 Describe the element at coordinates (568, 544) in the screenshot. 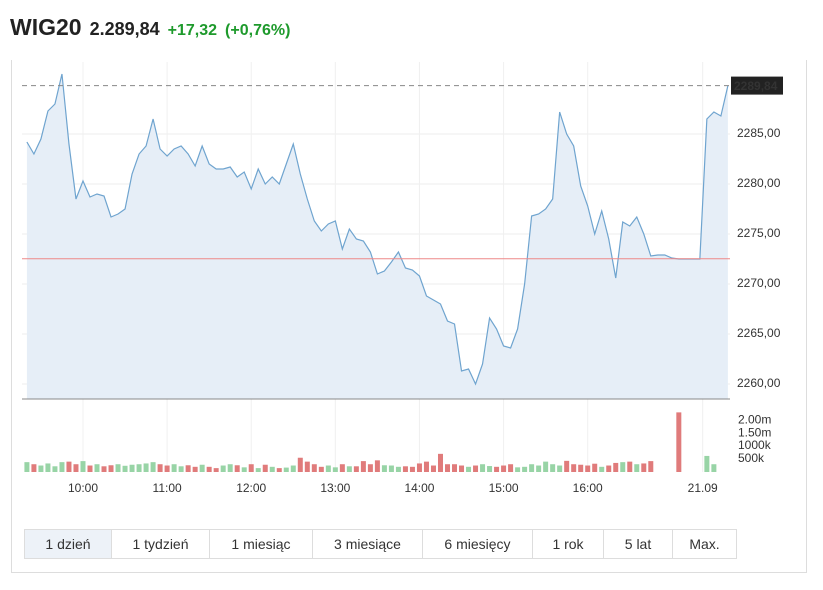

I see `range-button: 1 rok` at that location.